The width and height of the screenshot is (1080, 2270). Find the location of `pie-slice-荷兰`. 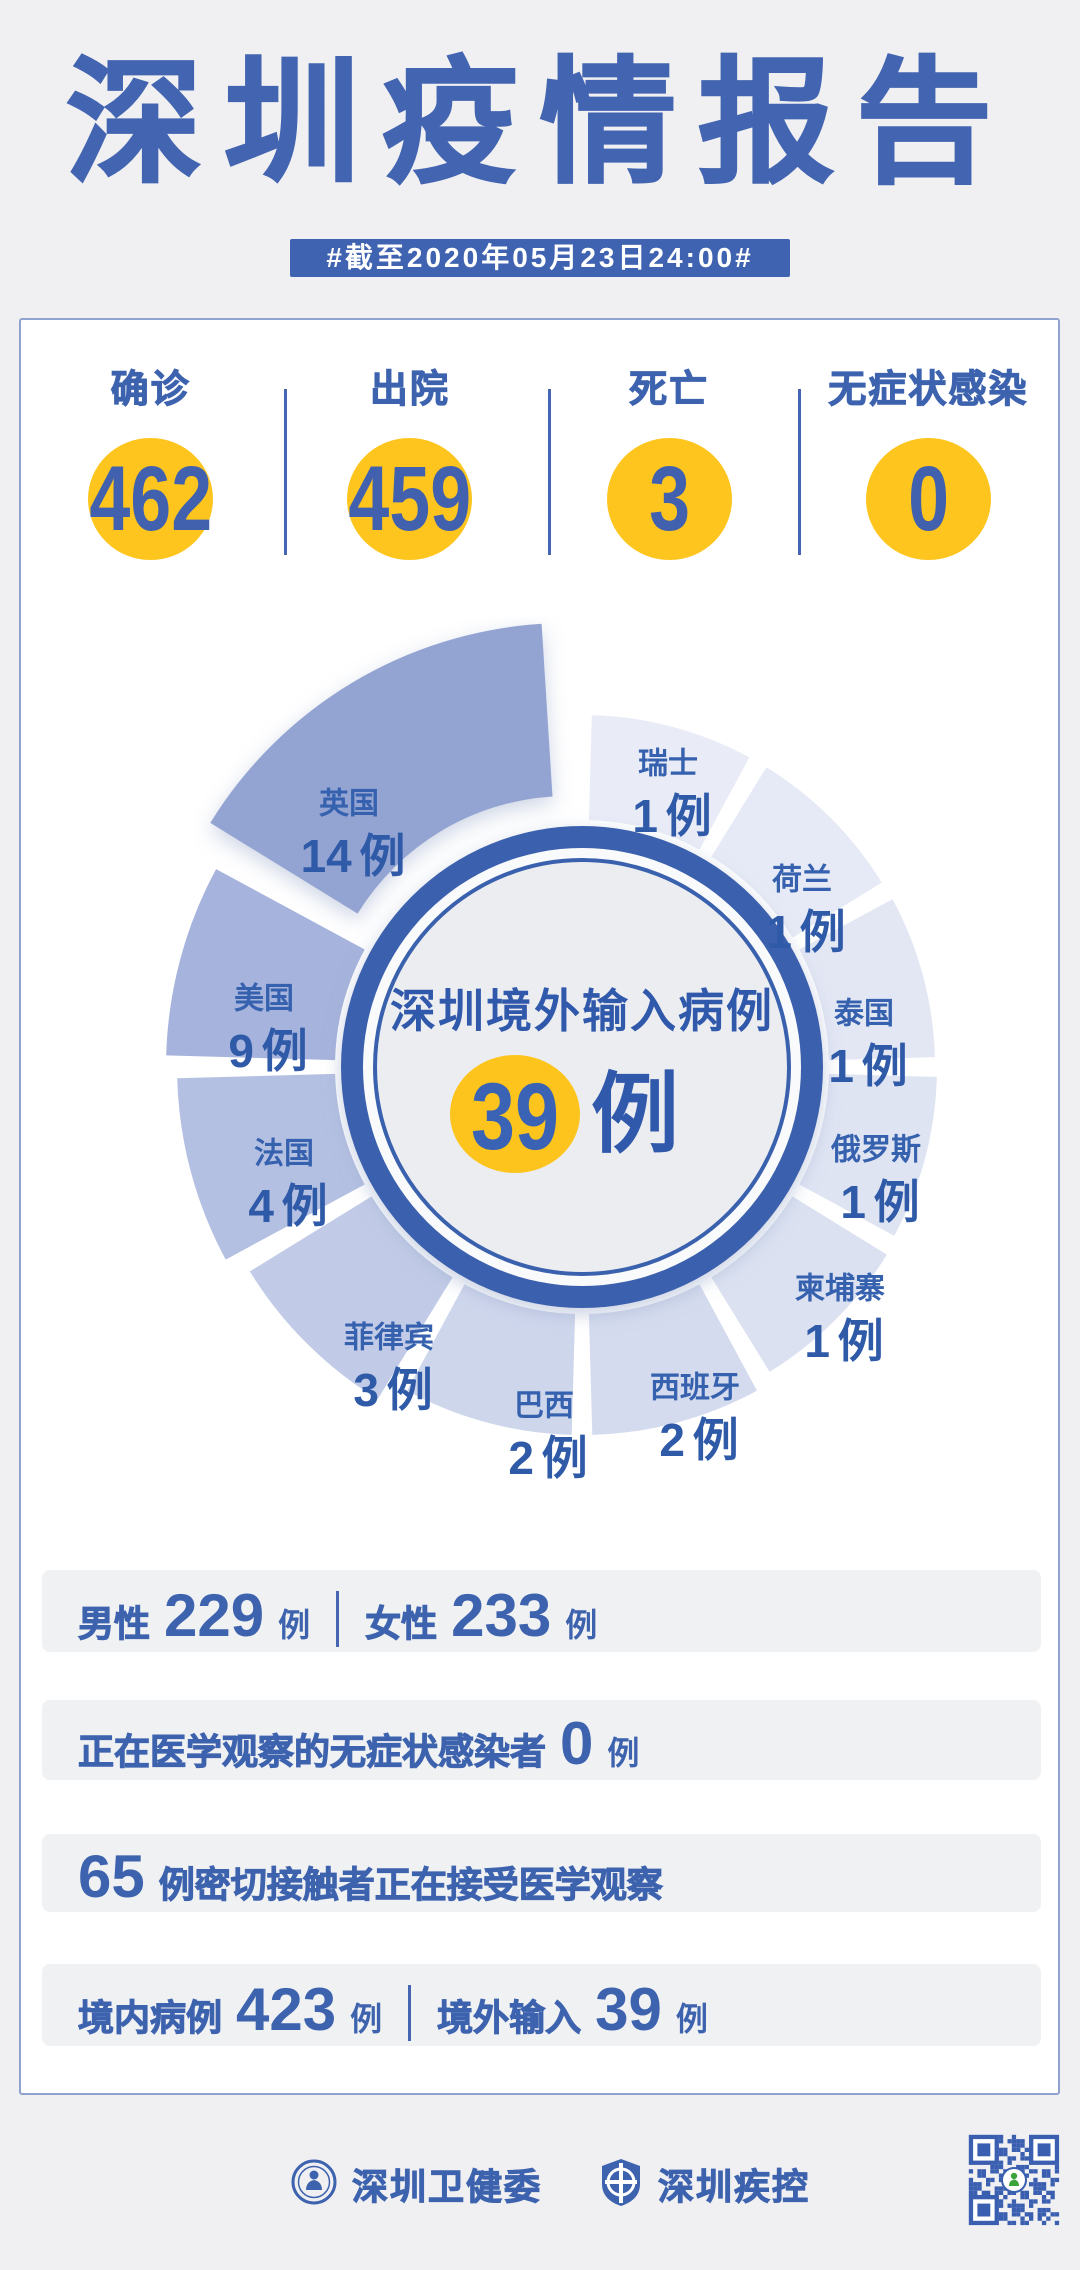

pie-slice-荷兰 is located at coordinates (796, 852).